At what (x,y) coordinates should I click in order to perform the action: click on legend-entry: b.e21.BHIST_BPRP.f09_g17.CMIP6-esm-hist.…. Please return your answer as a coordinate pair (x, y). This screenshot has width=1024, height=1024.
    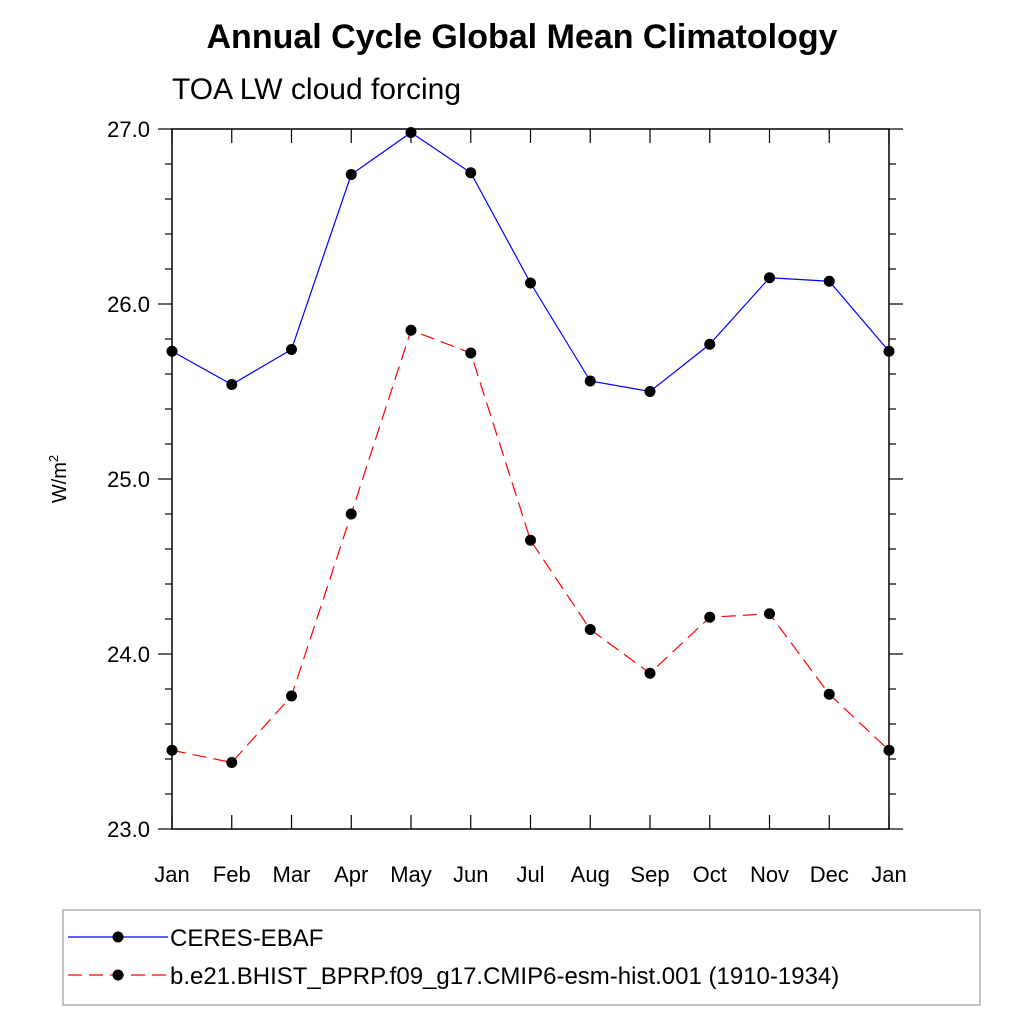
    Looking at the image, I should click on (453, 976).